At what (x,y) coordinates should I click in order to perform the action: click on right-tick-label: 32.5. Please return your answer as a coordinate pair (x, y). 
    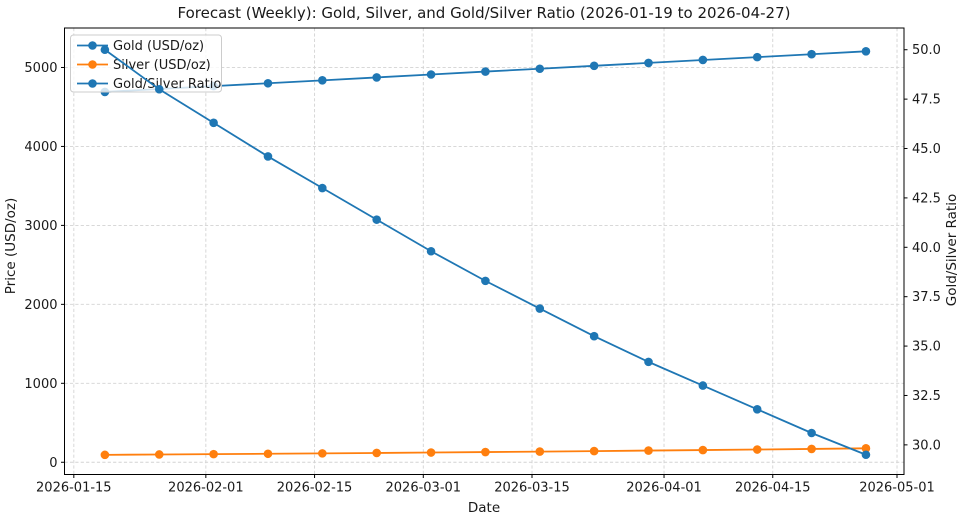
    Looking at the image, I should click on (926, 396).